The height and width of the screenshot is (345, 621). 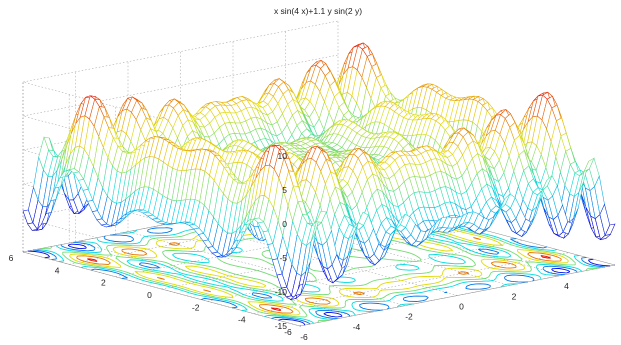 I want to click on z-tick-label: 10, so click(x=283, y=156).